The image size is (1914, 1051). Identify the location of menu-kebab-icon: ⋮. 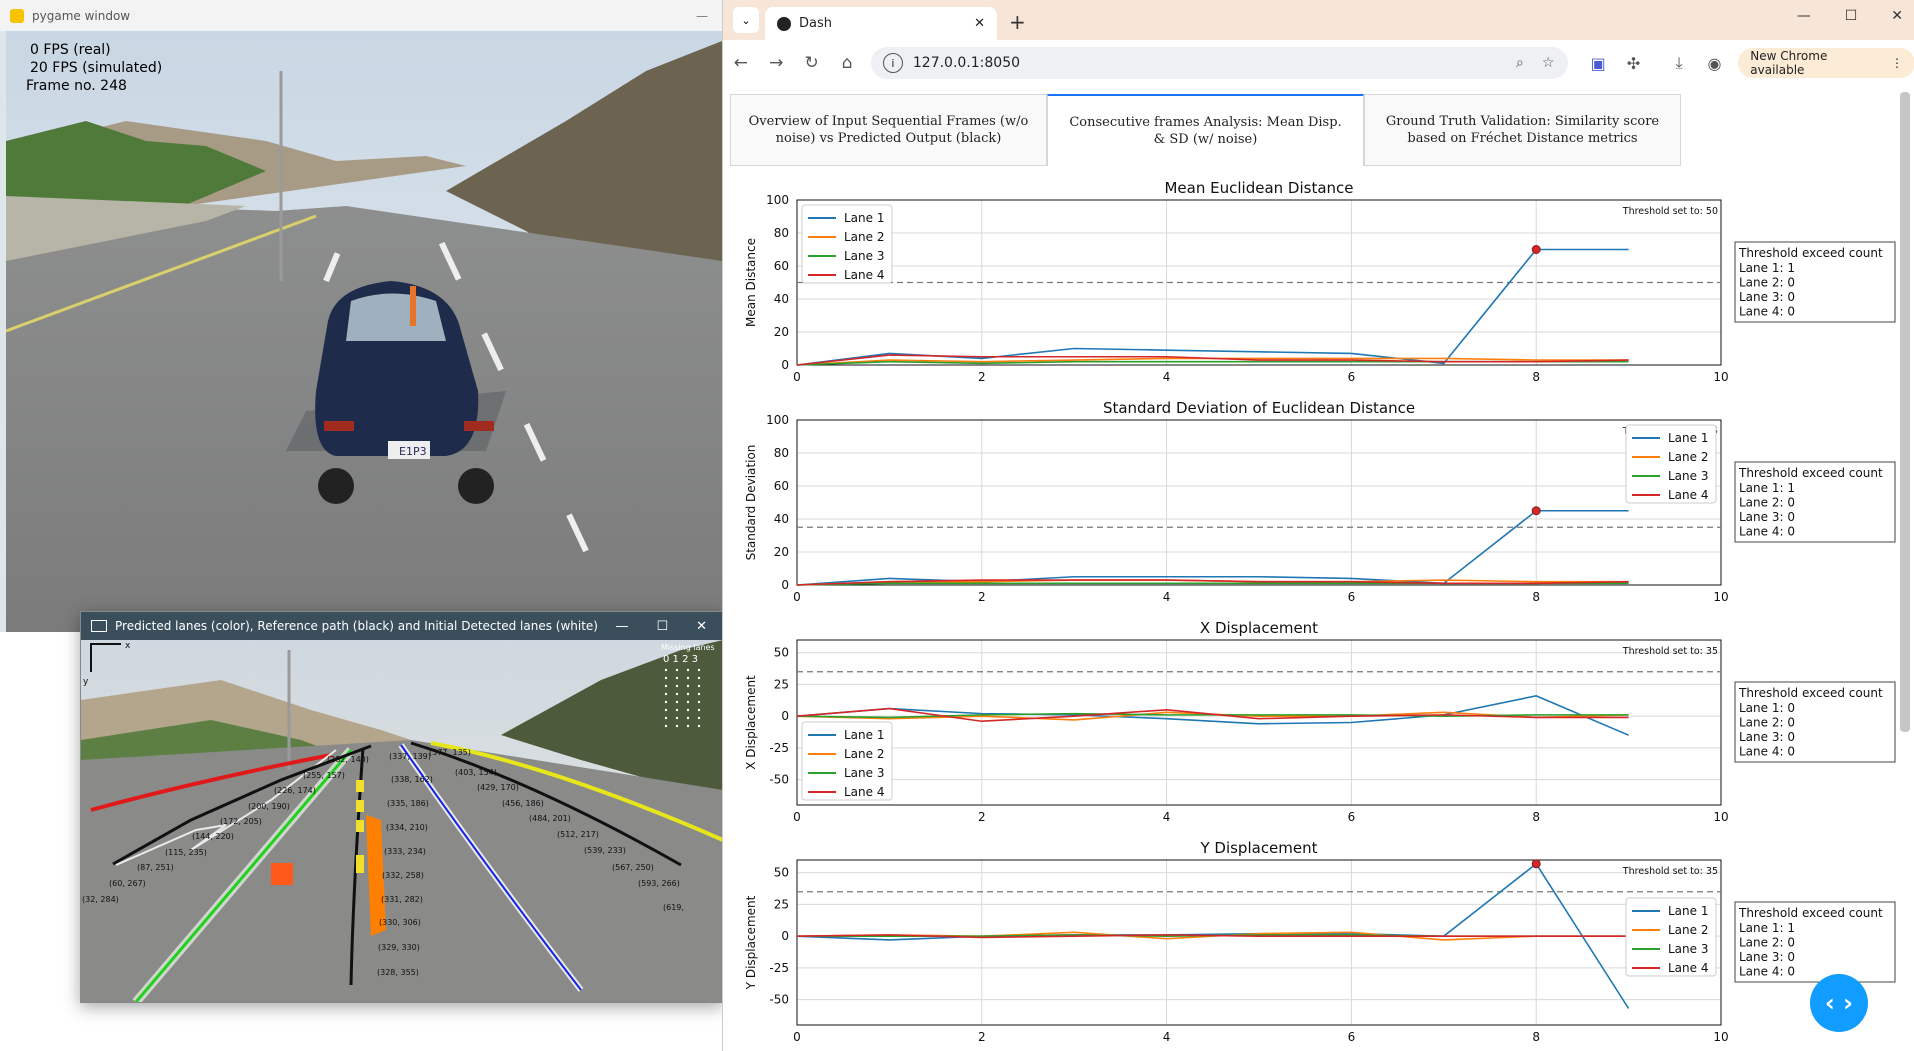
(1897, 63).